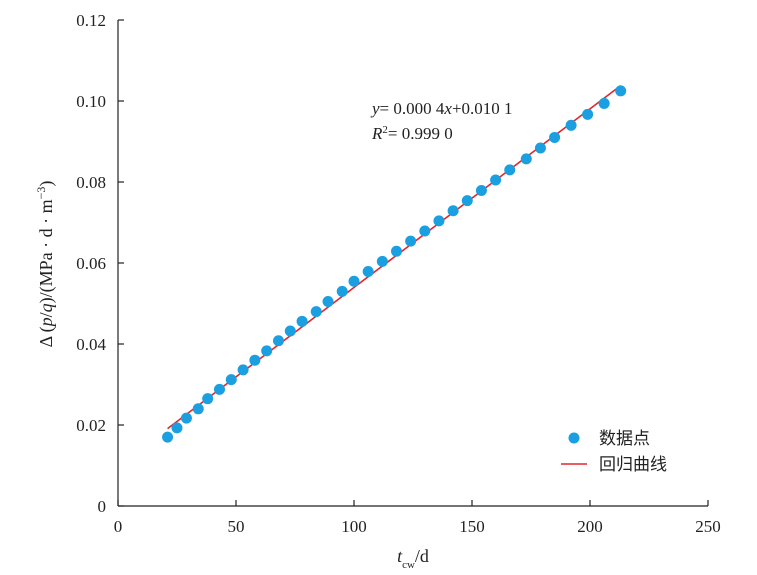  Describe the element at coordinates (354, 526) in the screenshot. I see `x-tick-label: 100` at that location.